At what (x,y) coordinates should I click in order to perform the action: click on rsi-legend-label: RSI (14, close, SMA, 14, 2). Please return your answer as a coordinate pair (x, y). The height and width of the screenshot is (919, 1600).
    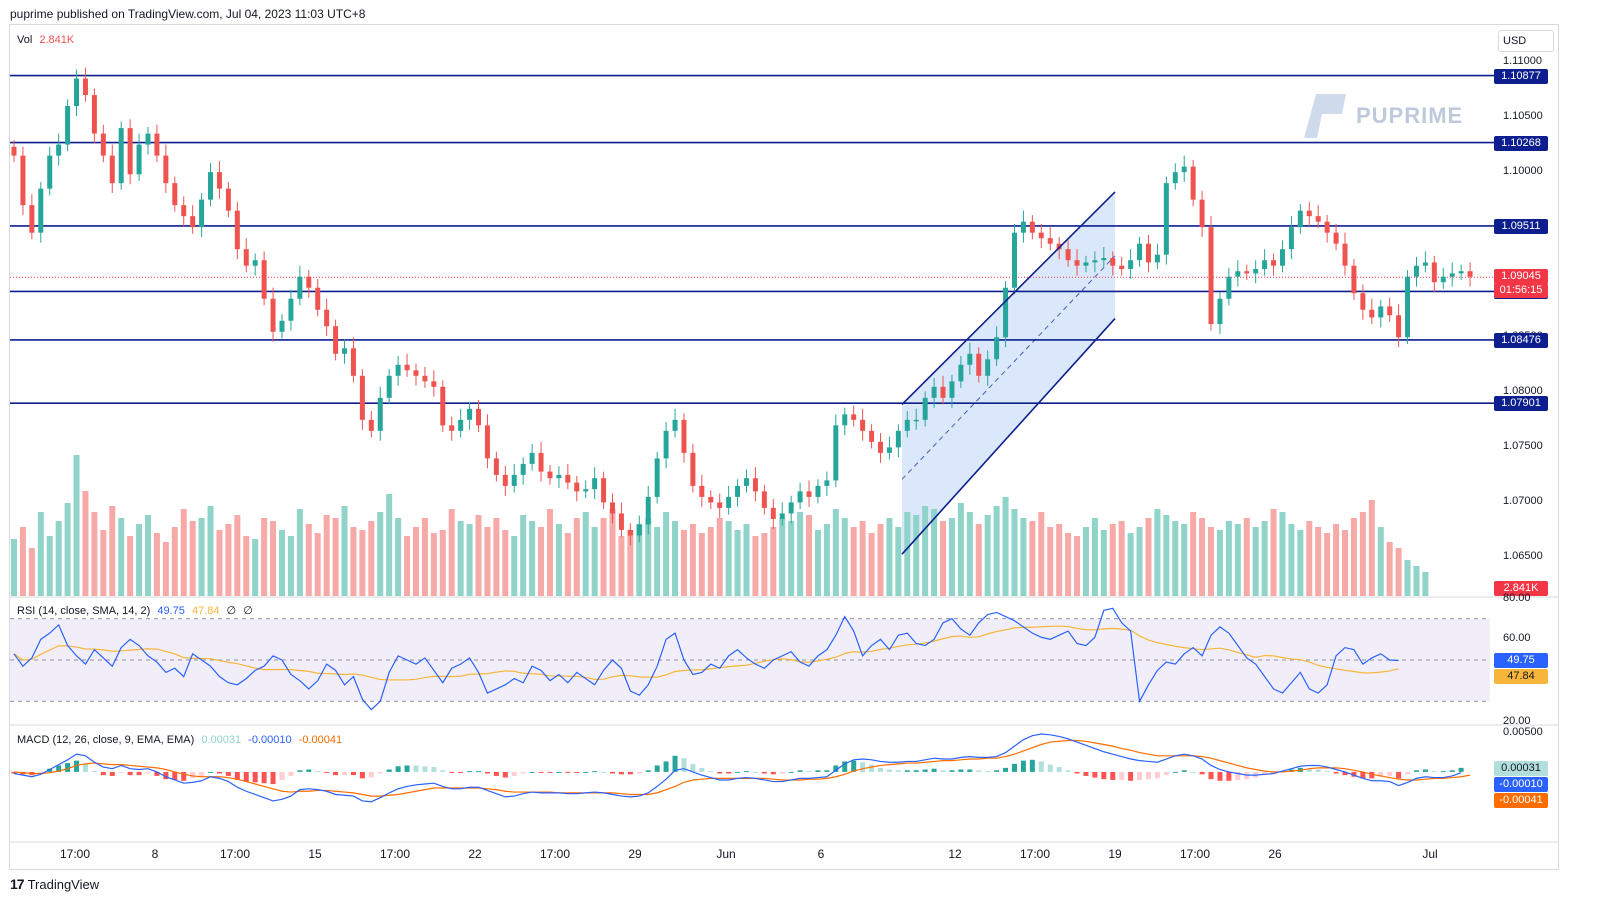
    Looking at the image, I should click on (84, 611).